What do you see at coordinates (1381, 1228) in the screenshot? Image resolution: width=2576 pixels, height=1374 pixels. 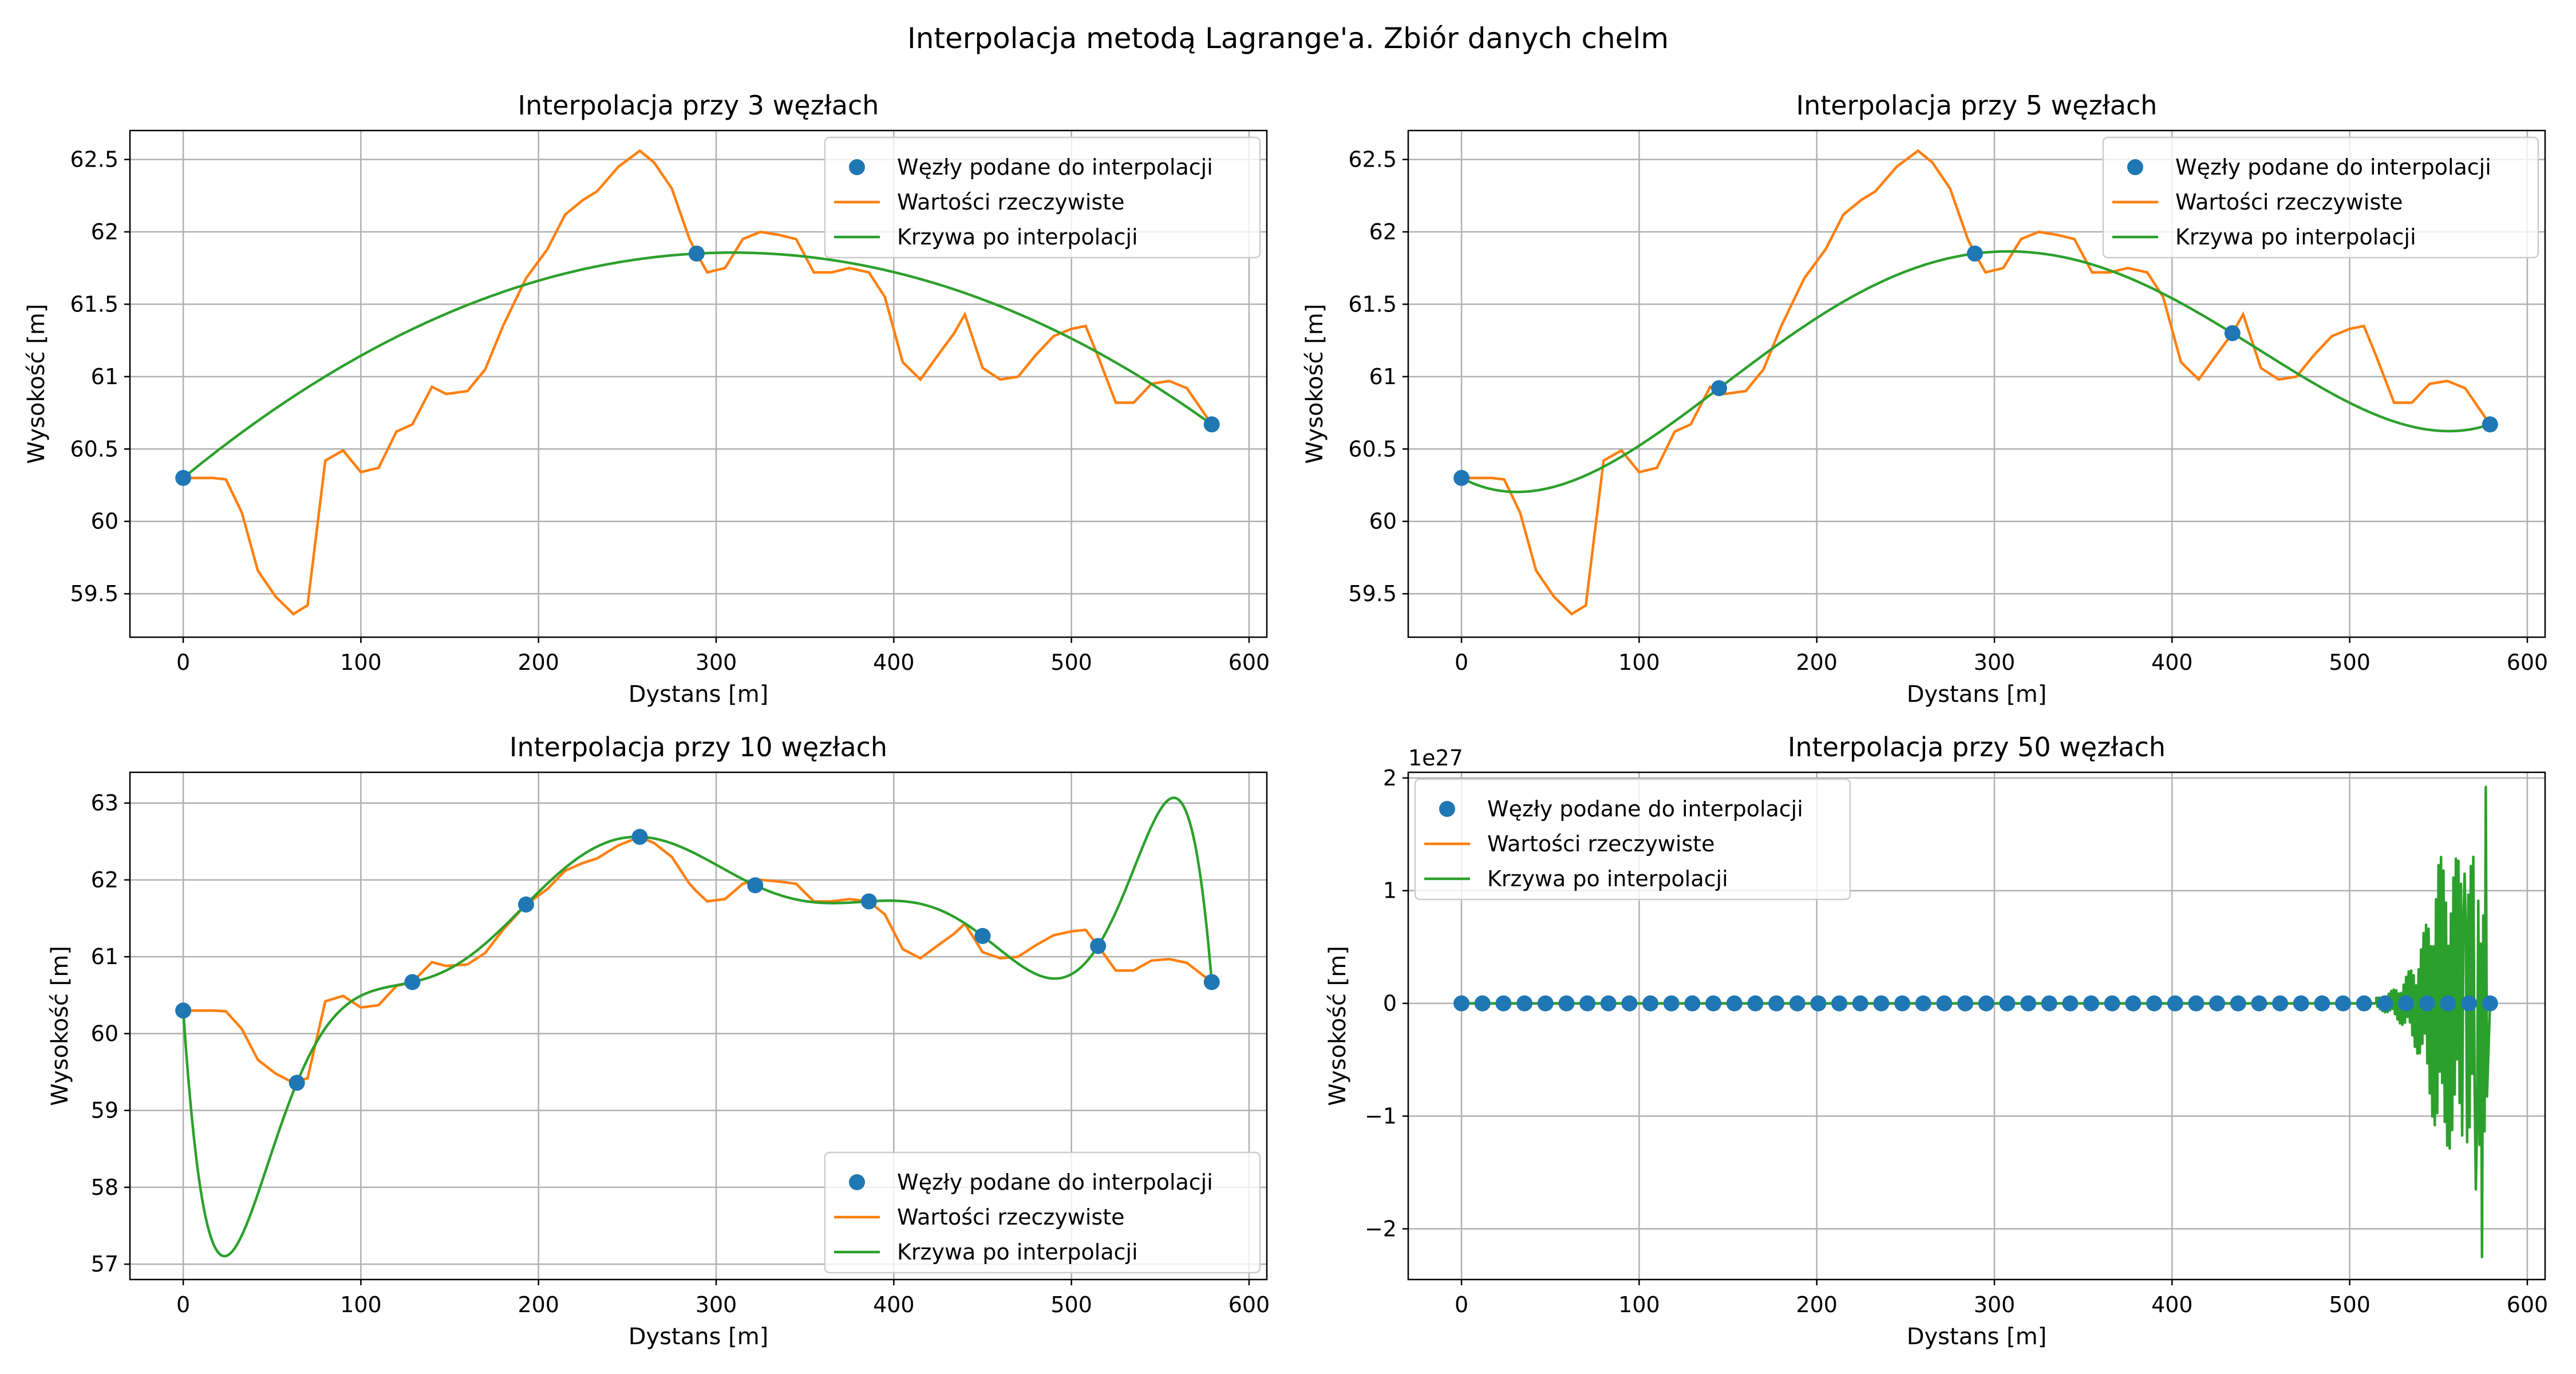 I see `y-tick-label: −2` at bounding box center [1381, 1228].